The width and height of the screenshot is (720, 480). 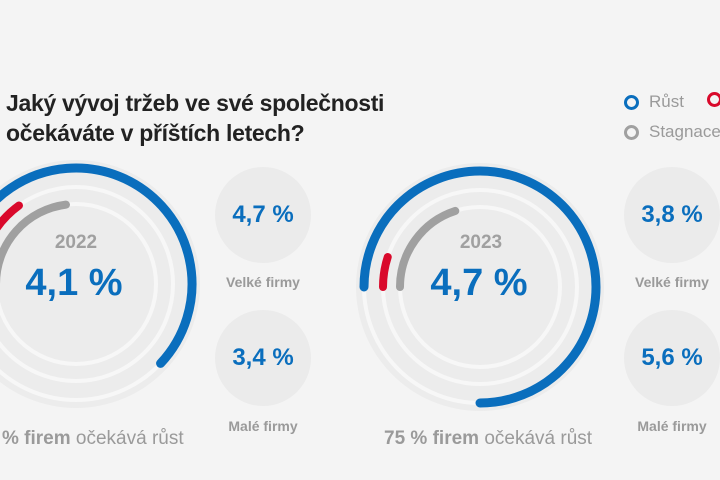 I want to click on gauge-headline: 4,7 %, so click(x=479, y=283).